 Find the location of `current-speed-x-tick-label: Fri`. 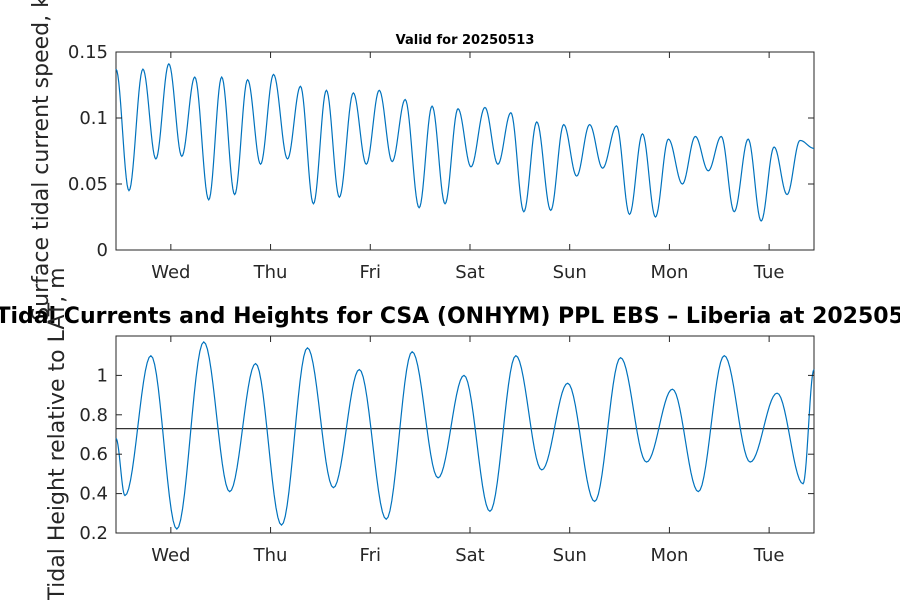

current-speed-x-tick-label: Fri is located at coordinates (370, 272).